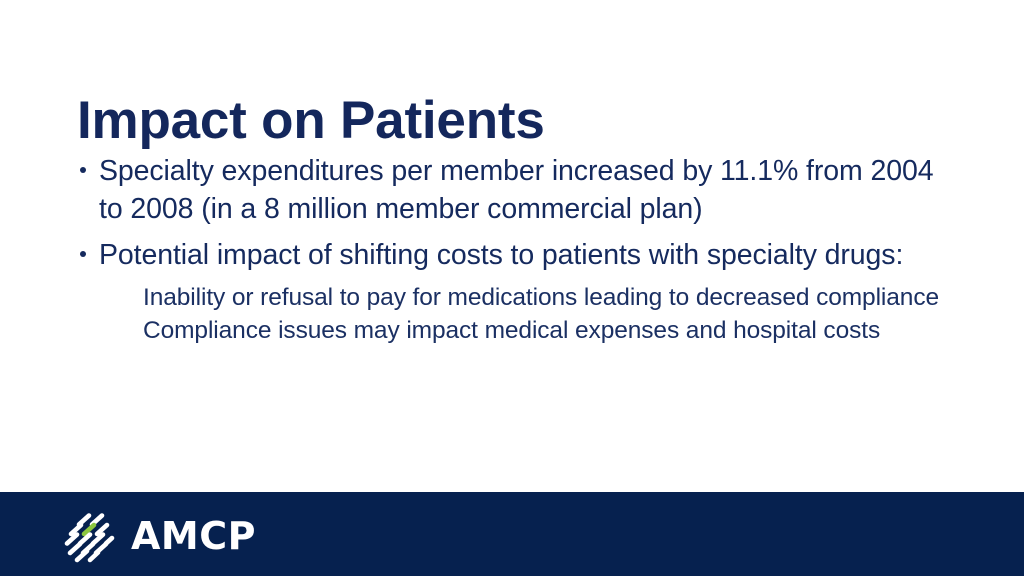 This screenshot has height=576, width=1024. I want to click on slide-title: Impact on Patients, so click(311, 120).